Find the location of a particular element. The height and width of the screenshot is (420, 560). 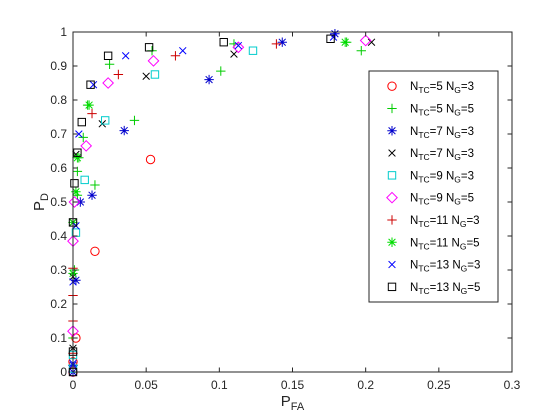

data-point-s5-4-shape is located at coordinates (84, 180).